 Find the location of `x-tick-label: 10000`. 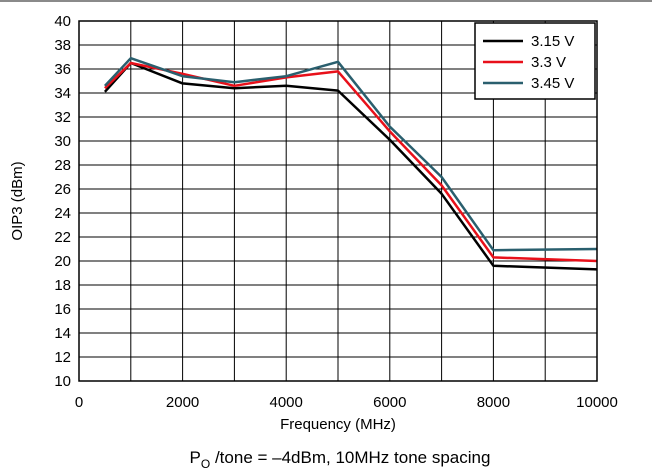

x-tick-label: 10000 is located at coordinates (597, 402).